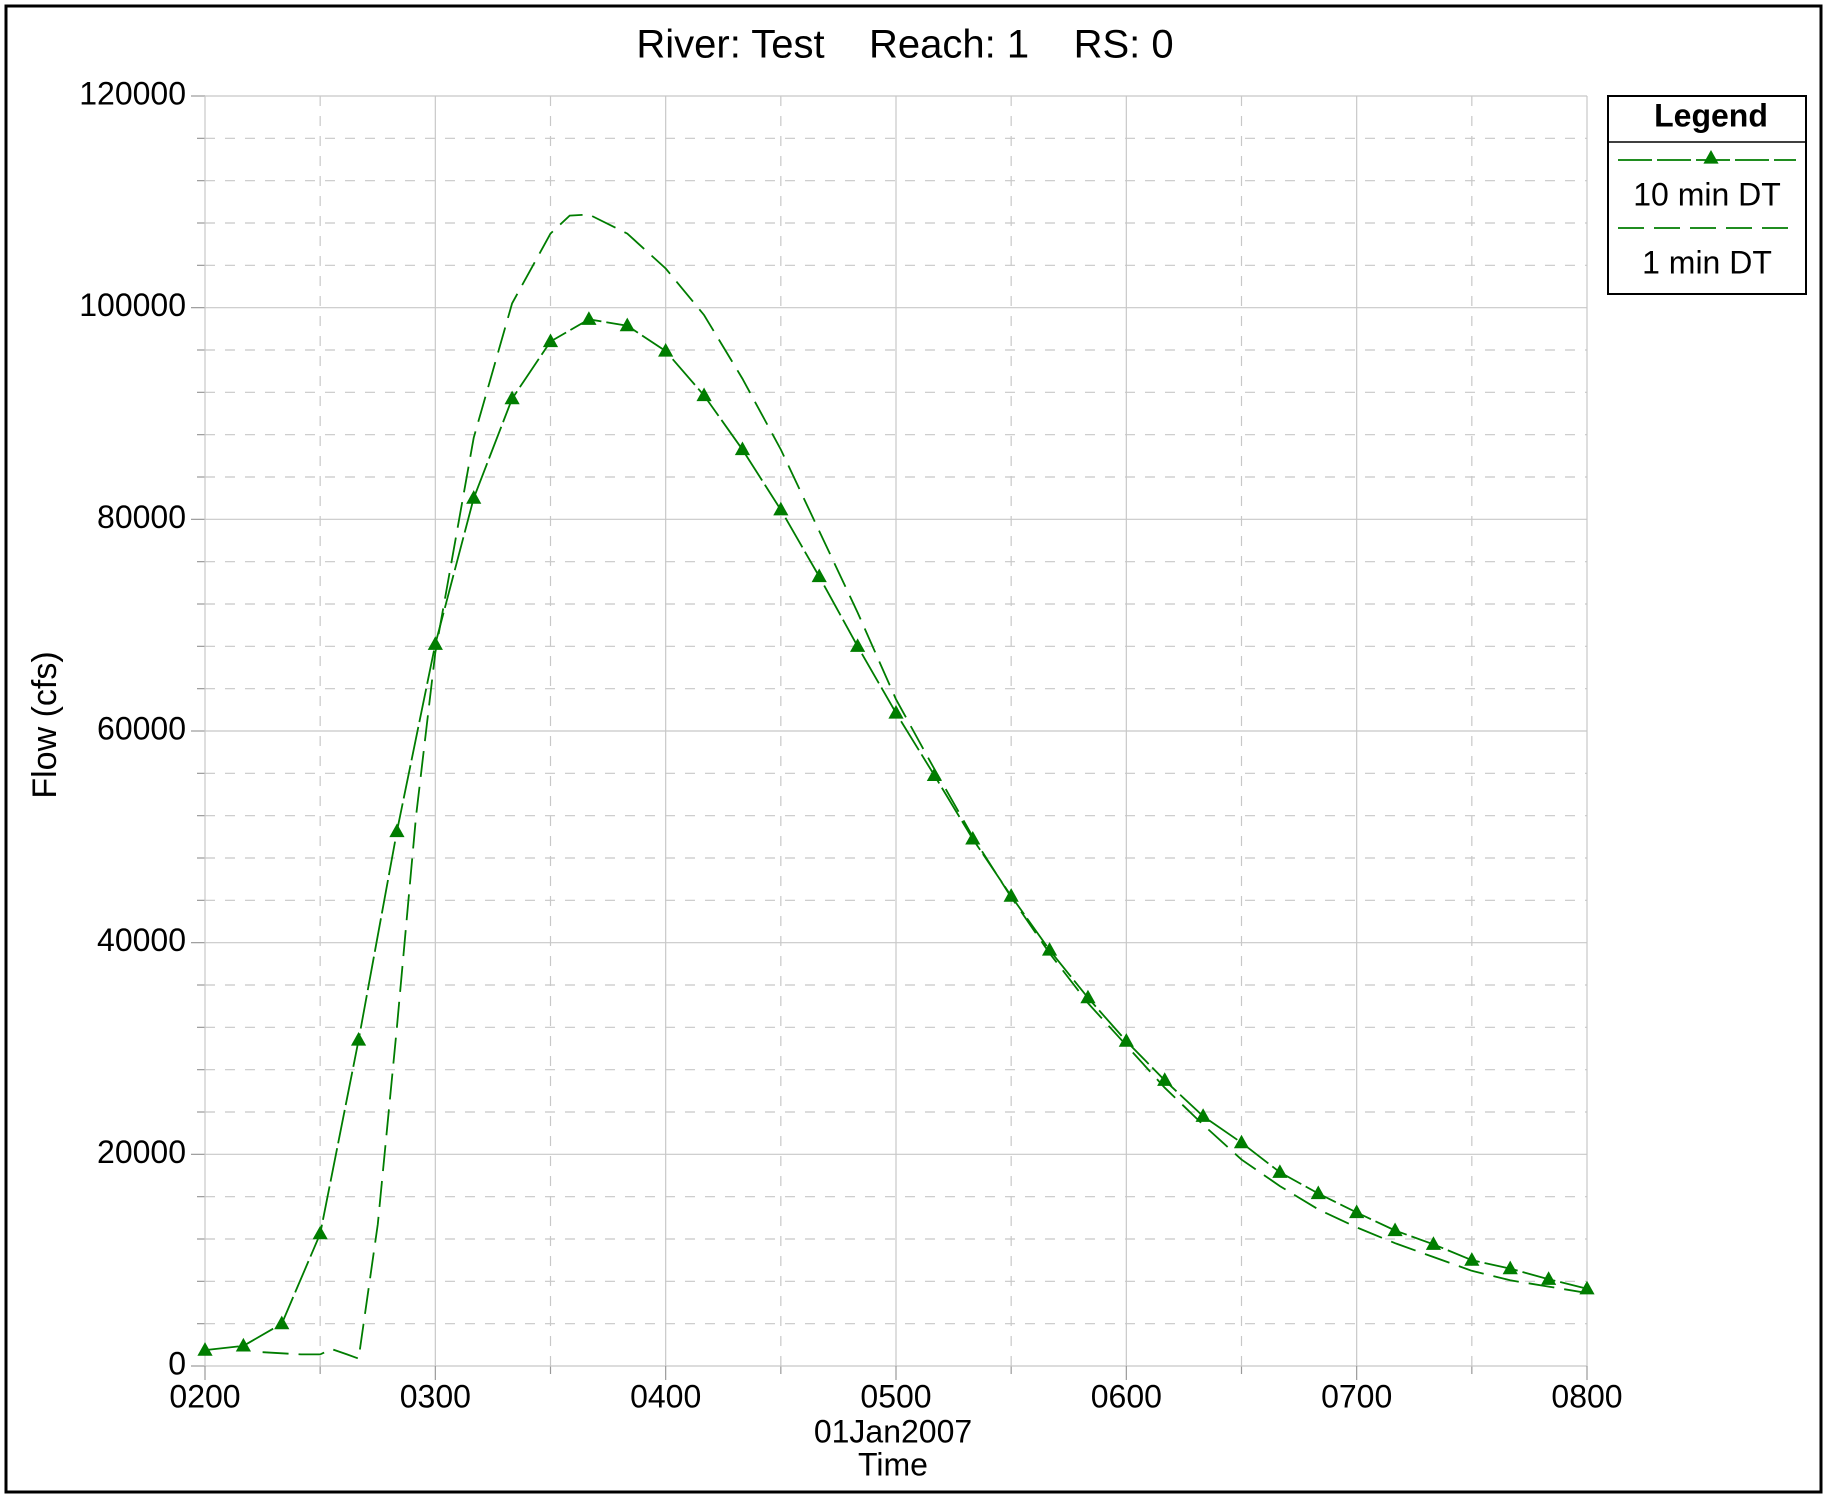 The image size is (1828, 1498). I want to click on y-tick-label: 40000, so click(141, 940).